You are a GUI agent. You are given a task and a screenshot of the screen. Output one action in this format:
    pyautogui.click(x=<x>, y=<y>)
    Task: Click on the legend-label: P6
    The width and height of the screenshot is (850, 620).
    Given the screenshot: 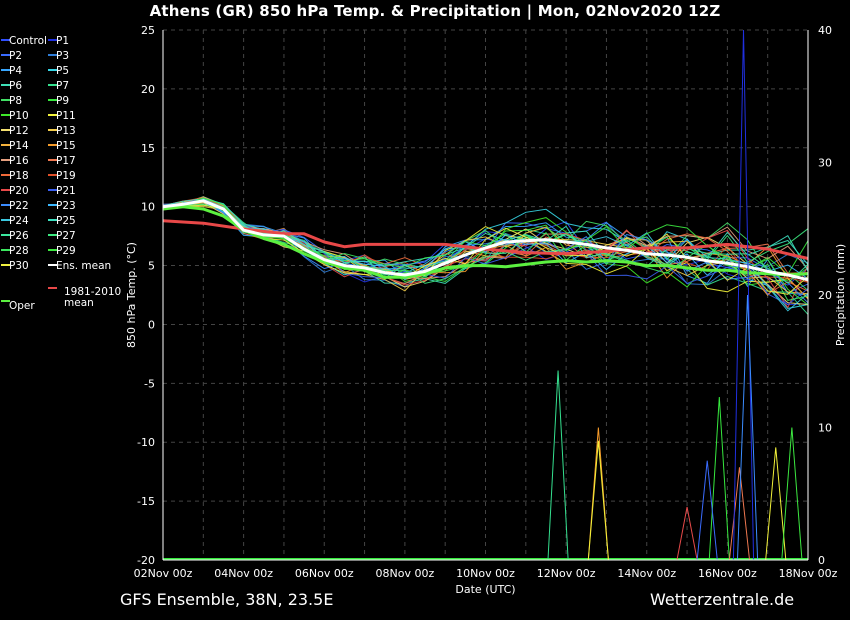 What is the action you would take?
    pyautogui.click(x=15, y=86)
    